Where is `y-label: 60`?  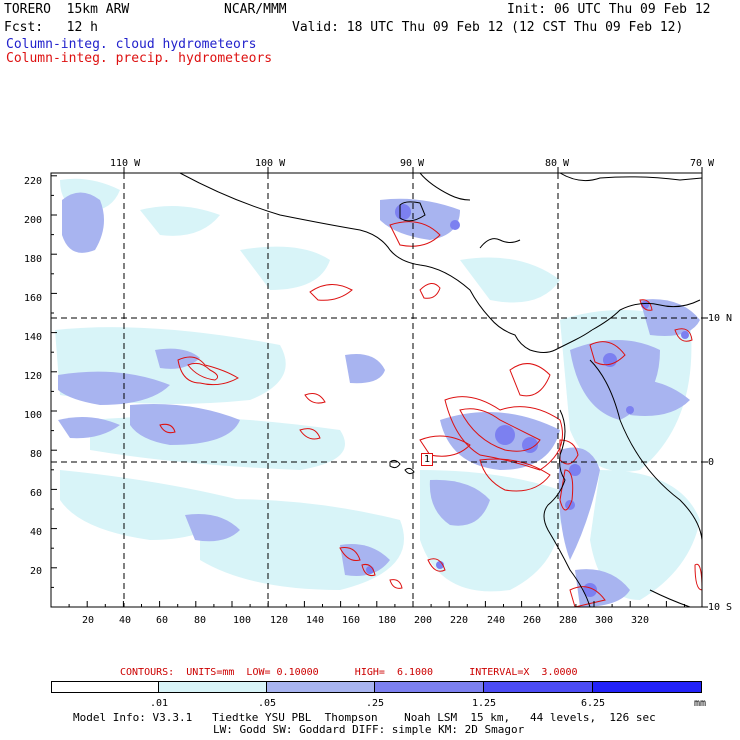 y-label: 60 is located at coordinates (36, 493).